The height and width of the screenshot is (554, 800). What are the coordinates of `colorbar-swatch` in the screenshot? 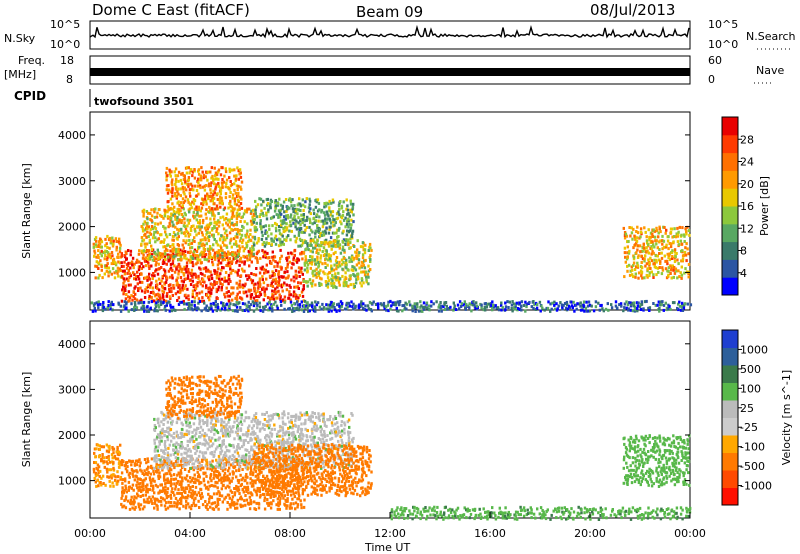 It's located at (730, 268).